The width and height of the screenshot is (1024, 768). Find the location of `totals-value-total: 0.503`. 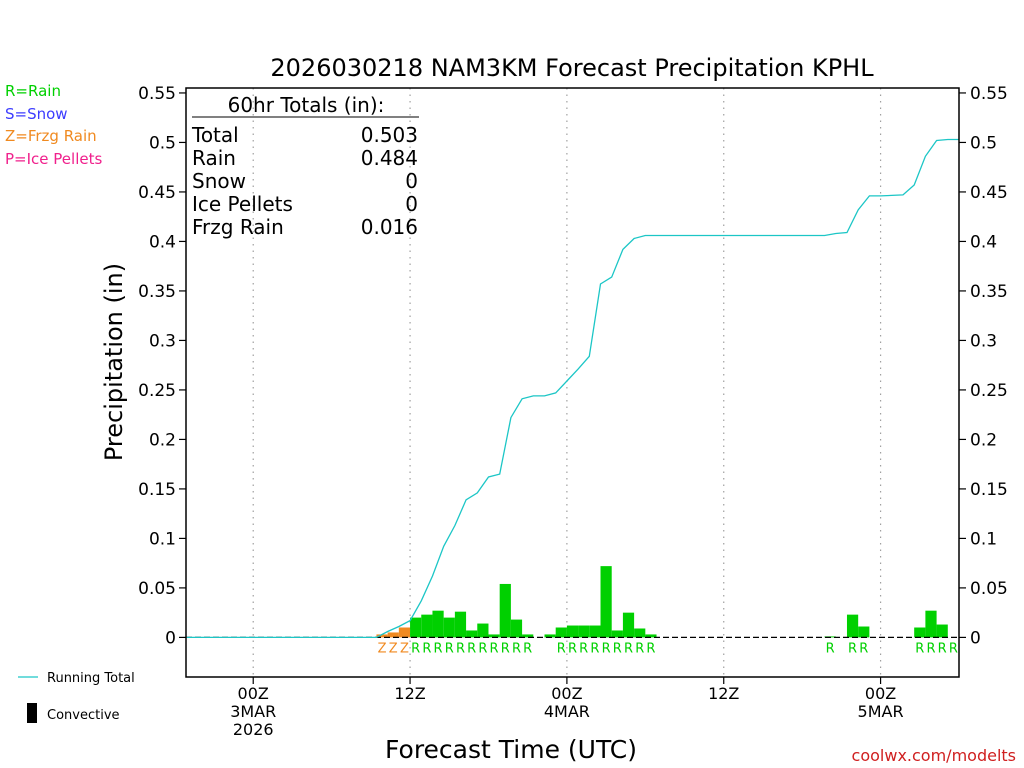

totals-value-total: 0.503 is located at coordinates (389, 135).